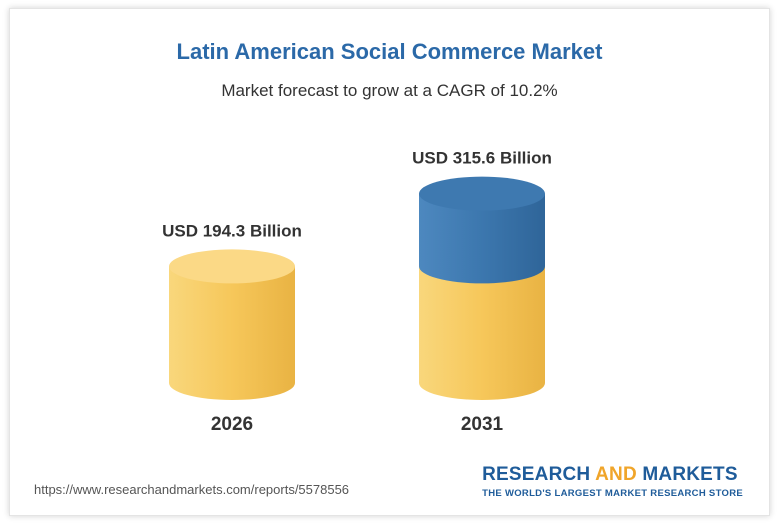 The width and height of the screenshot is (781, 527). I want to click on bar-2031: USD 315.6 Billion 2031, so click(482, 292).